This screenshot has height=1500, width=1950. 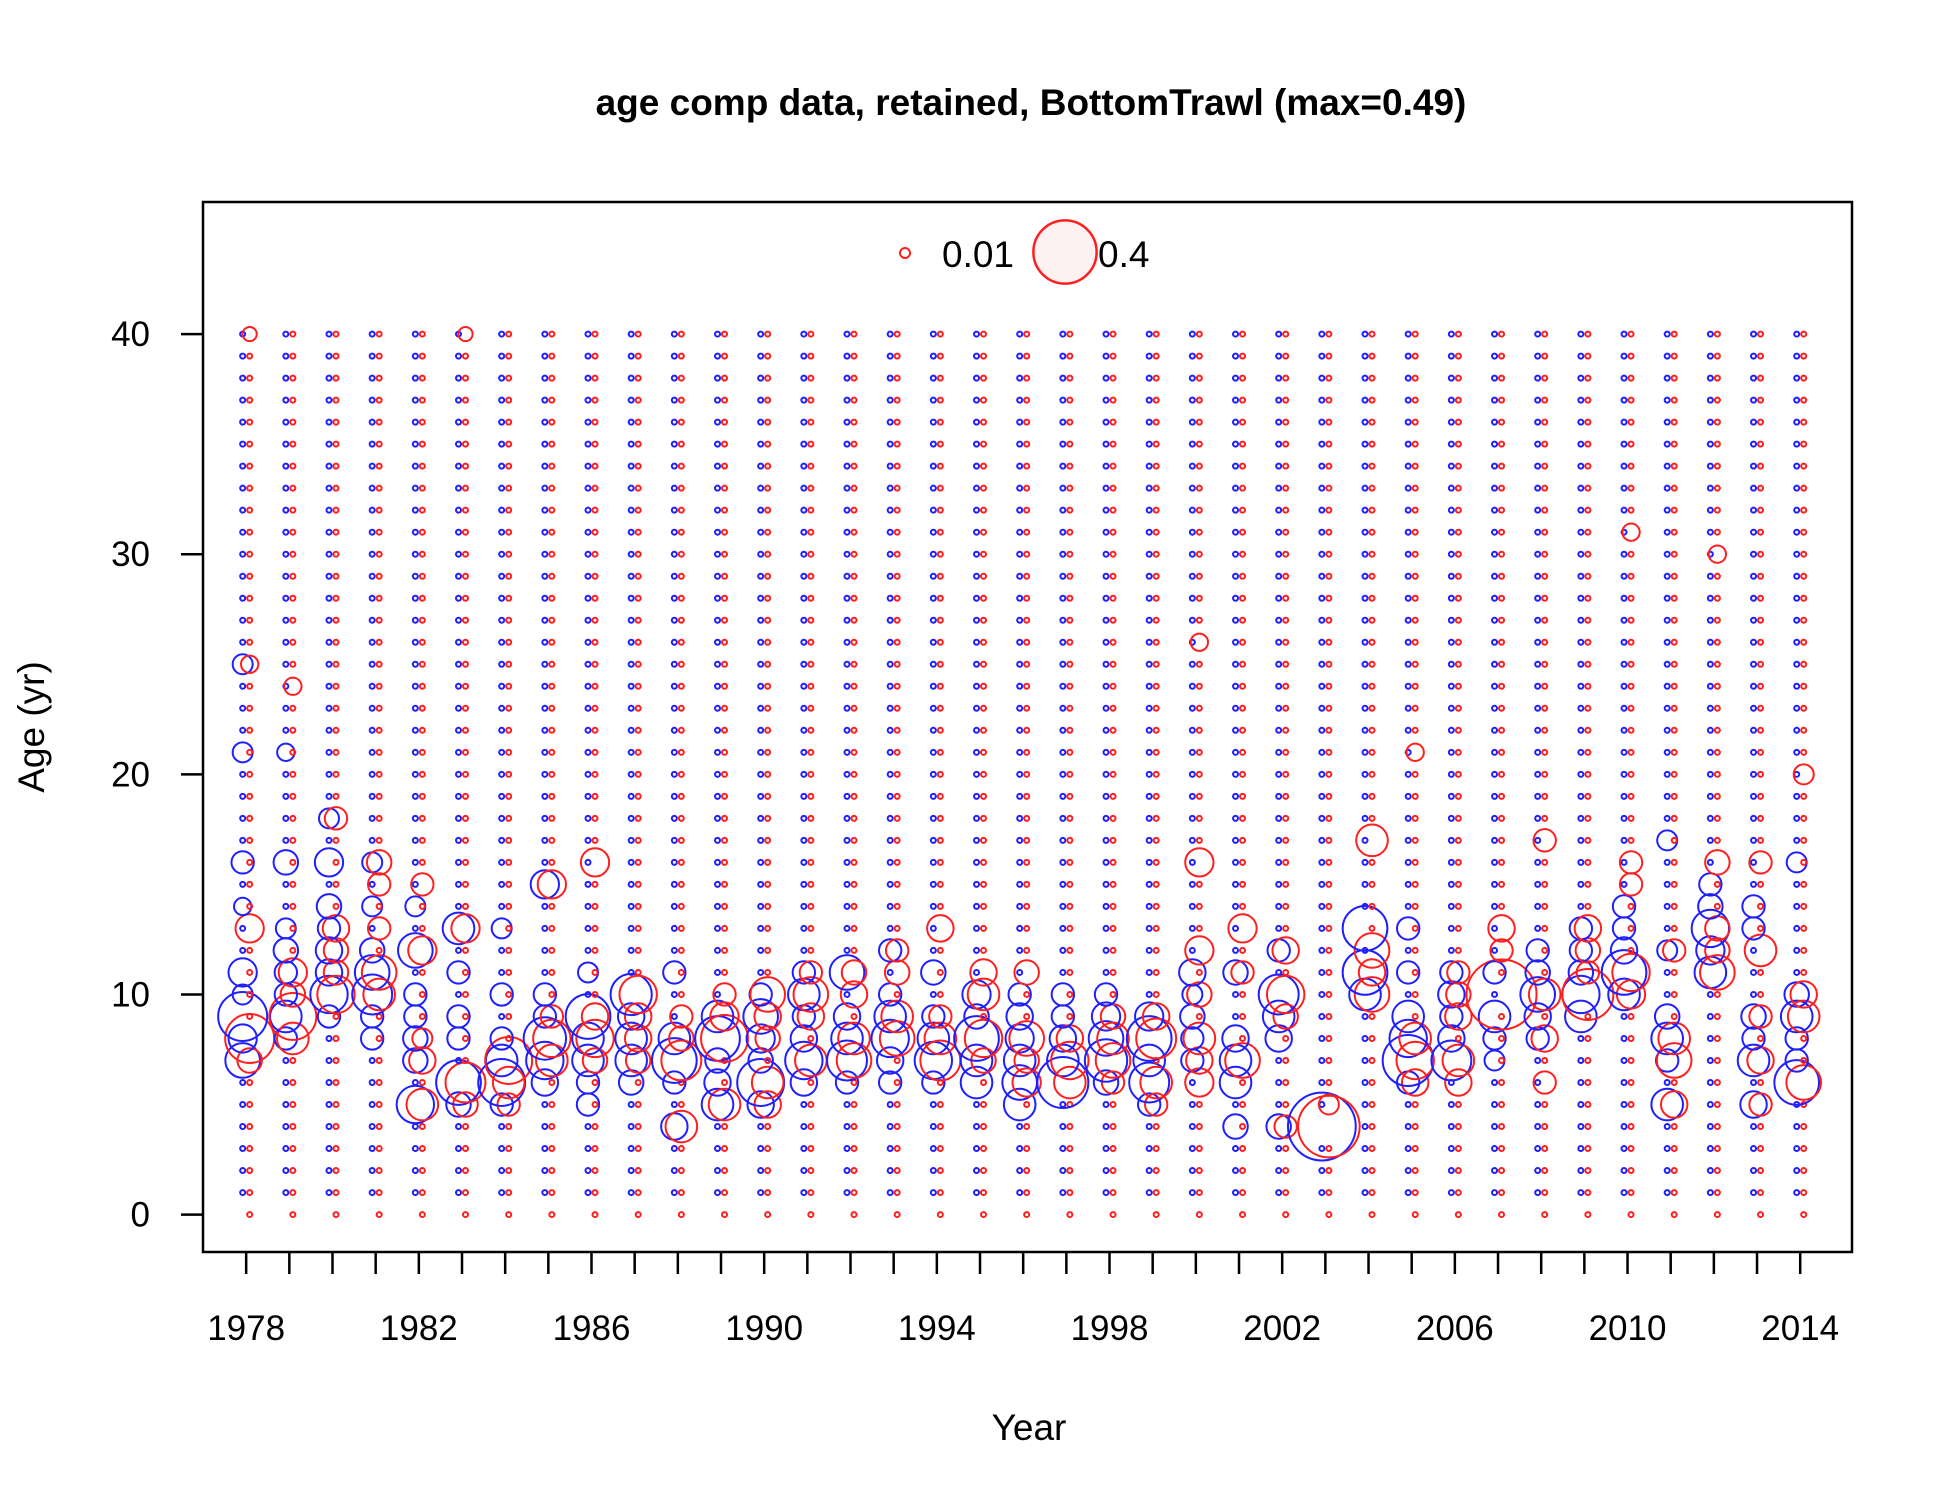 What do you see at coordinates (1123, 254) in the screenshot?
I see `legend-label-large: 0.4` at bounding box center [1123, 254].